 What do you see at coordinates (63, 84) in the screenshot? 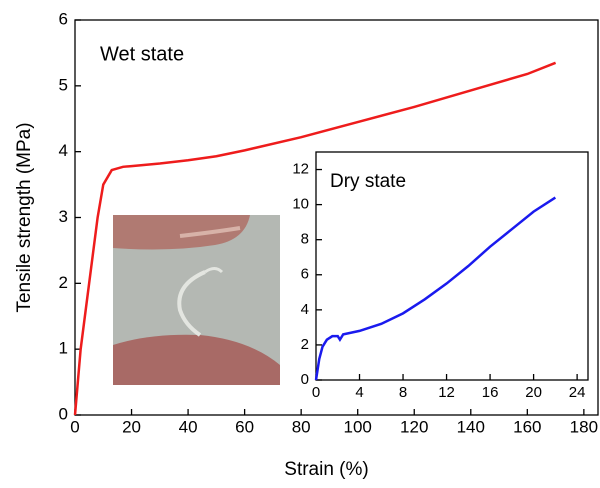
I see `y-tick-label: 5` at bounding box center [63, 84].